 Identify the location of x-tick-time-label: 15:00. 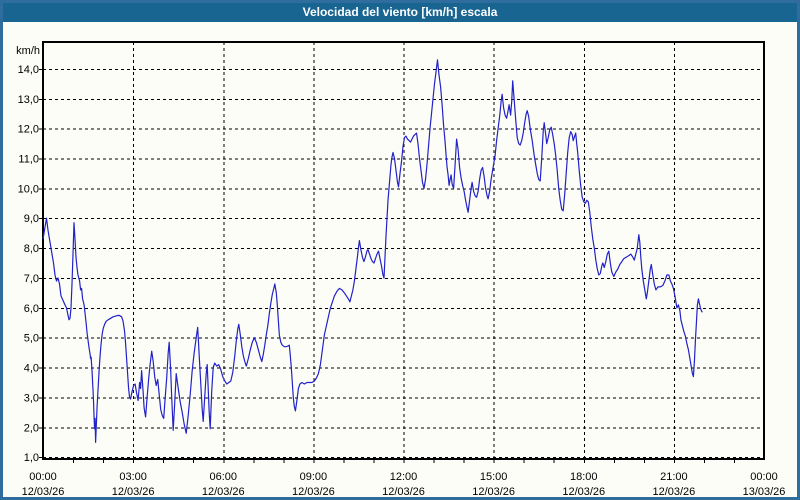
(494, 477).